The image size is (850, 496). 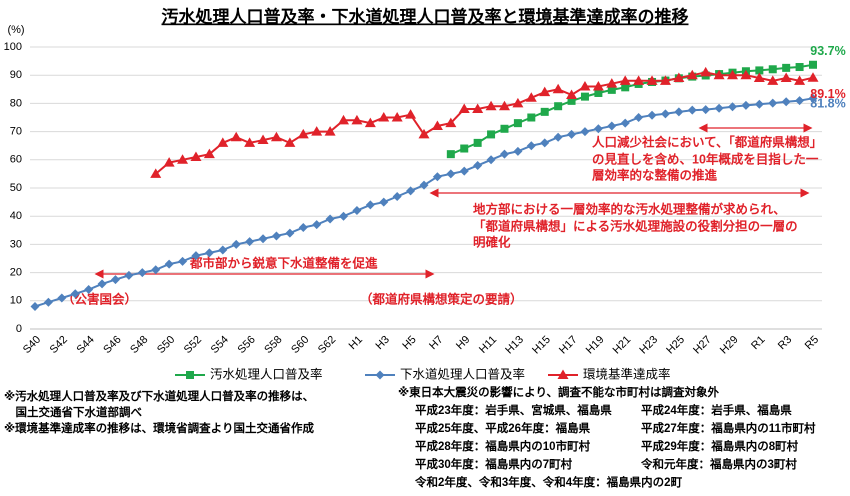 I want to click on x-tick-label: S46, so click(x=112, y=345).